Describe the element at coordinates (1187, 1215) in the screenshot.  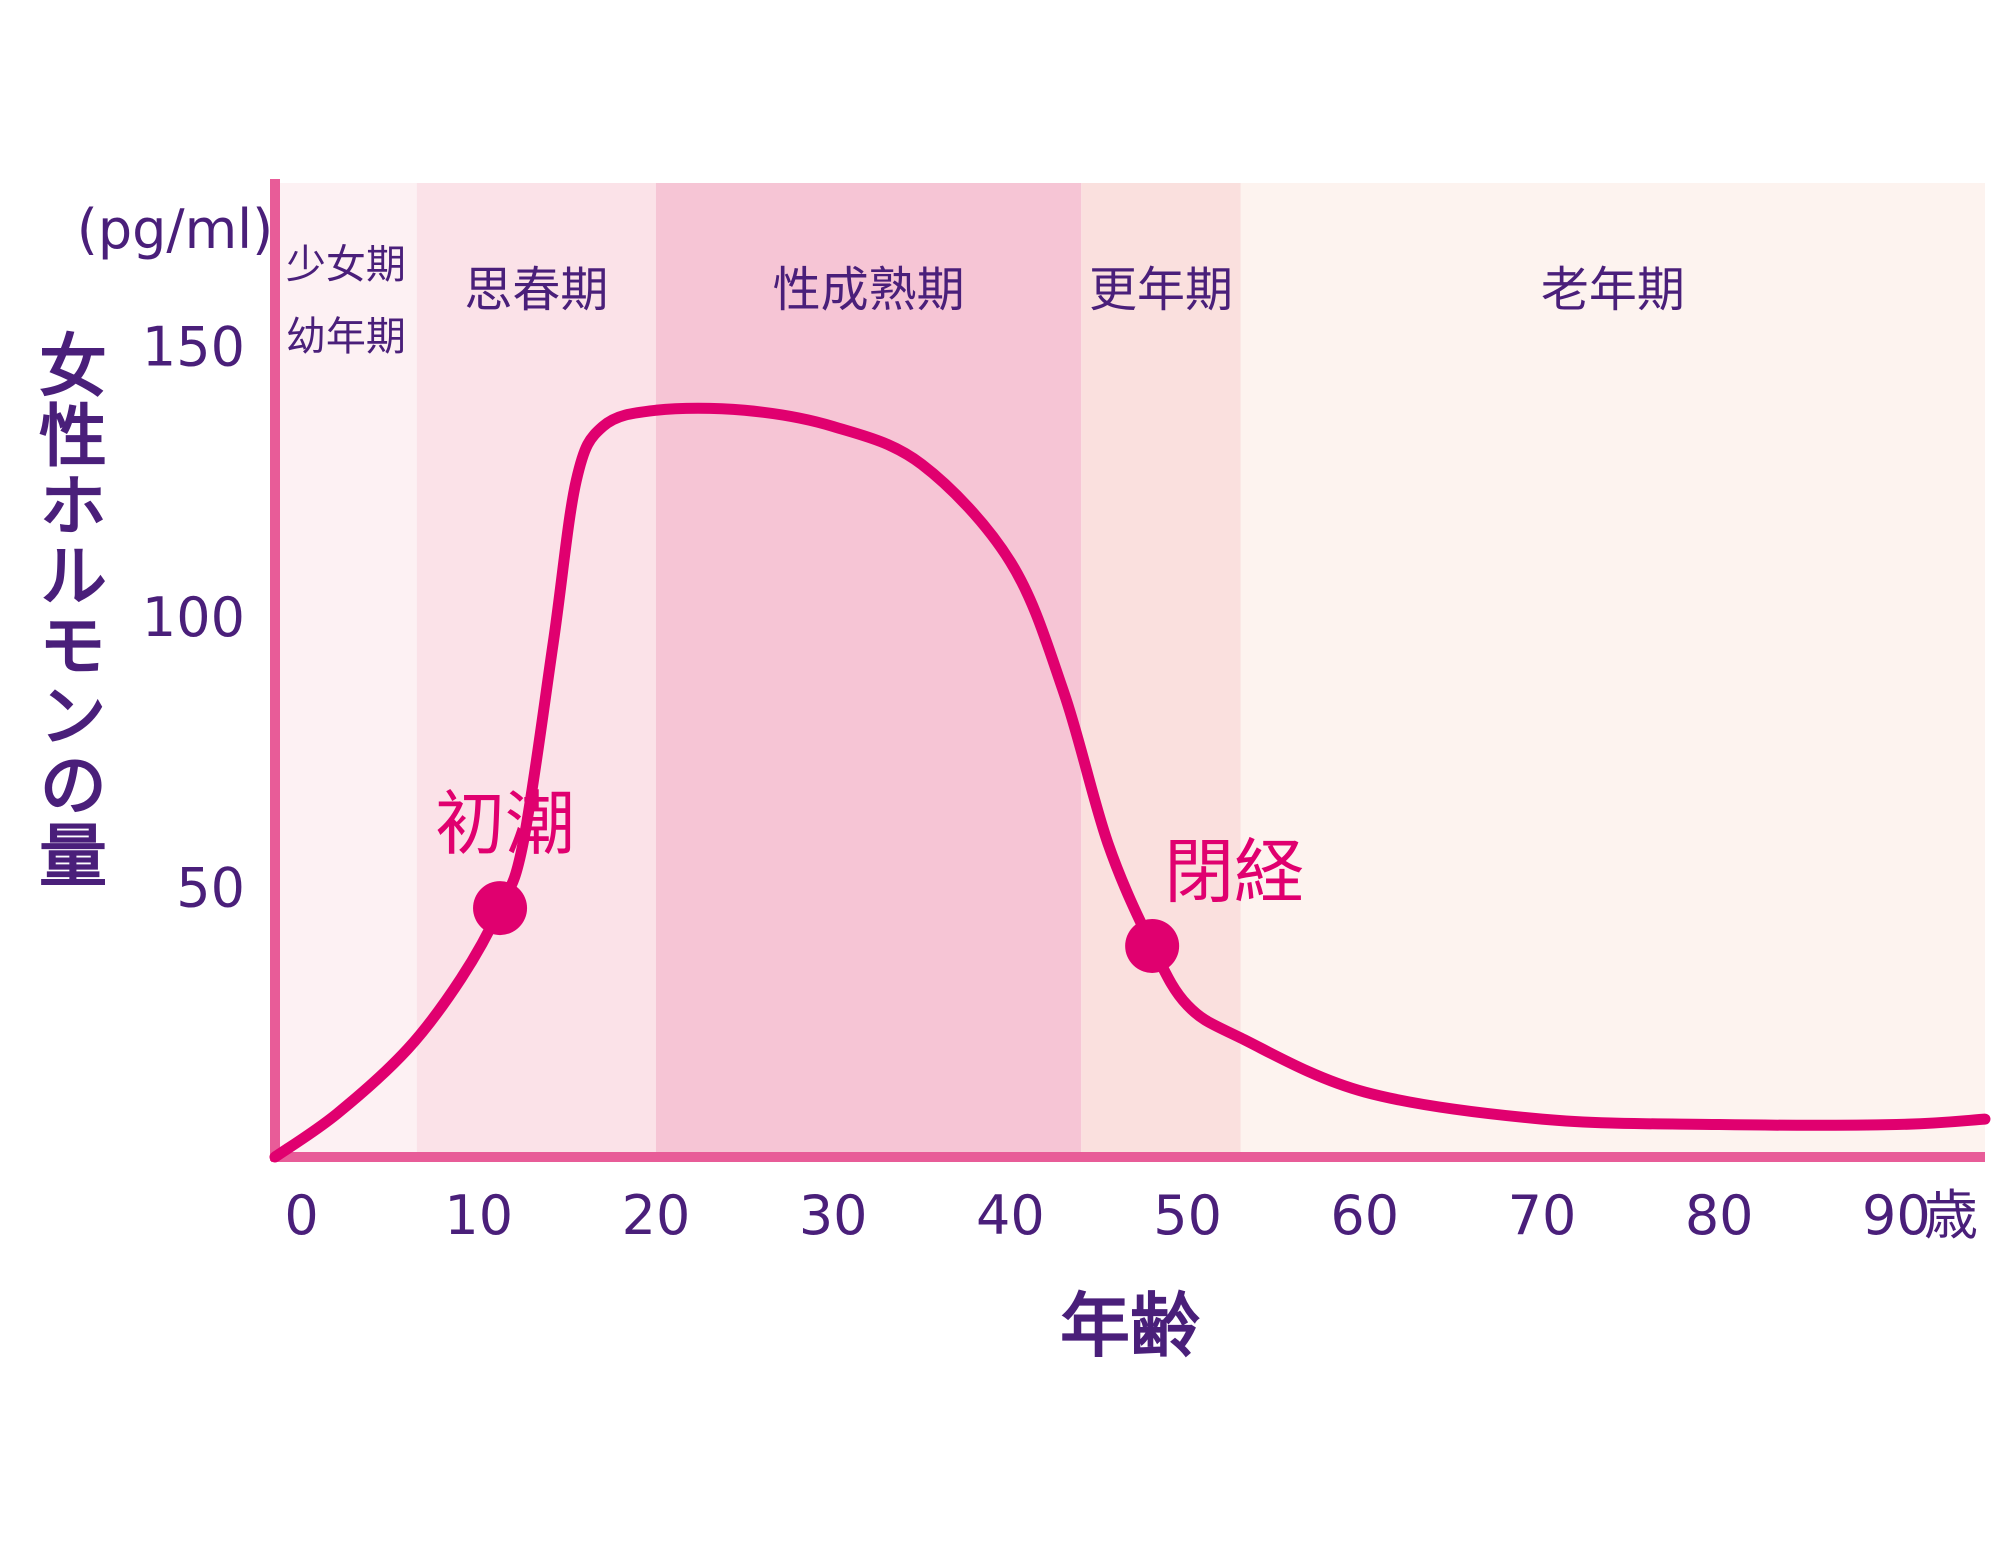
I see `x-tick-label: 50` at that location.